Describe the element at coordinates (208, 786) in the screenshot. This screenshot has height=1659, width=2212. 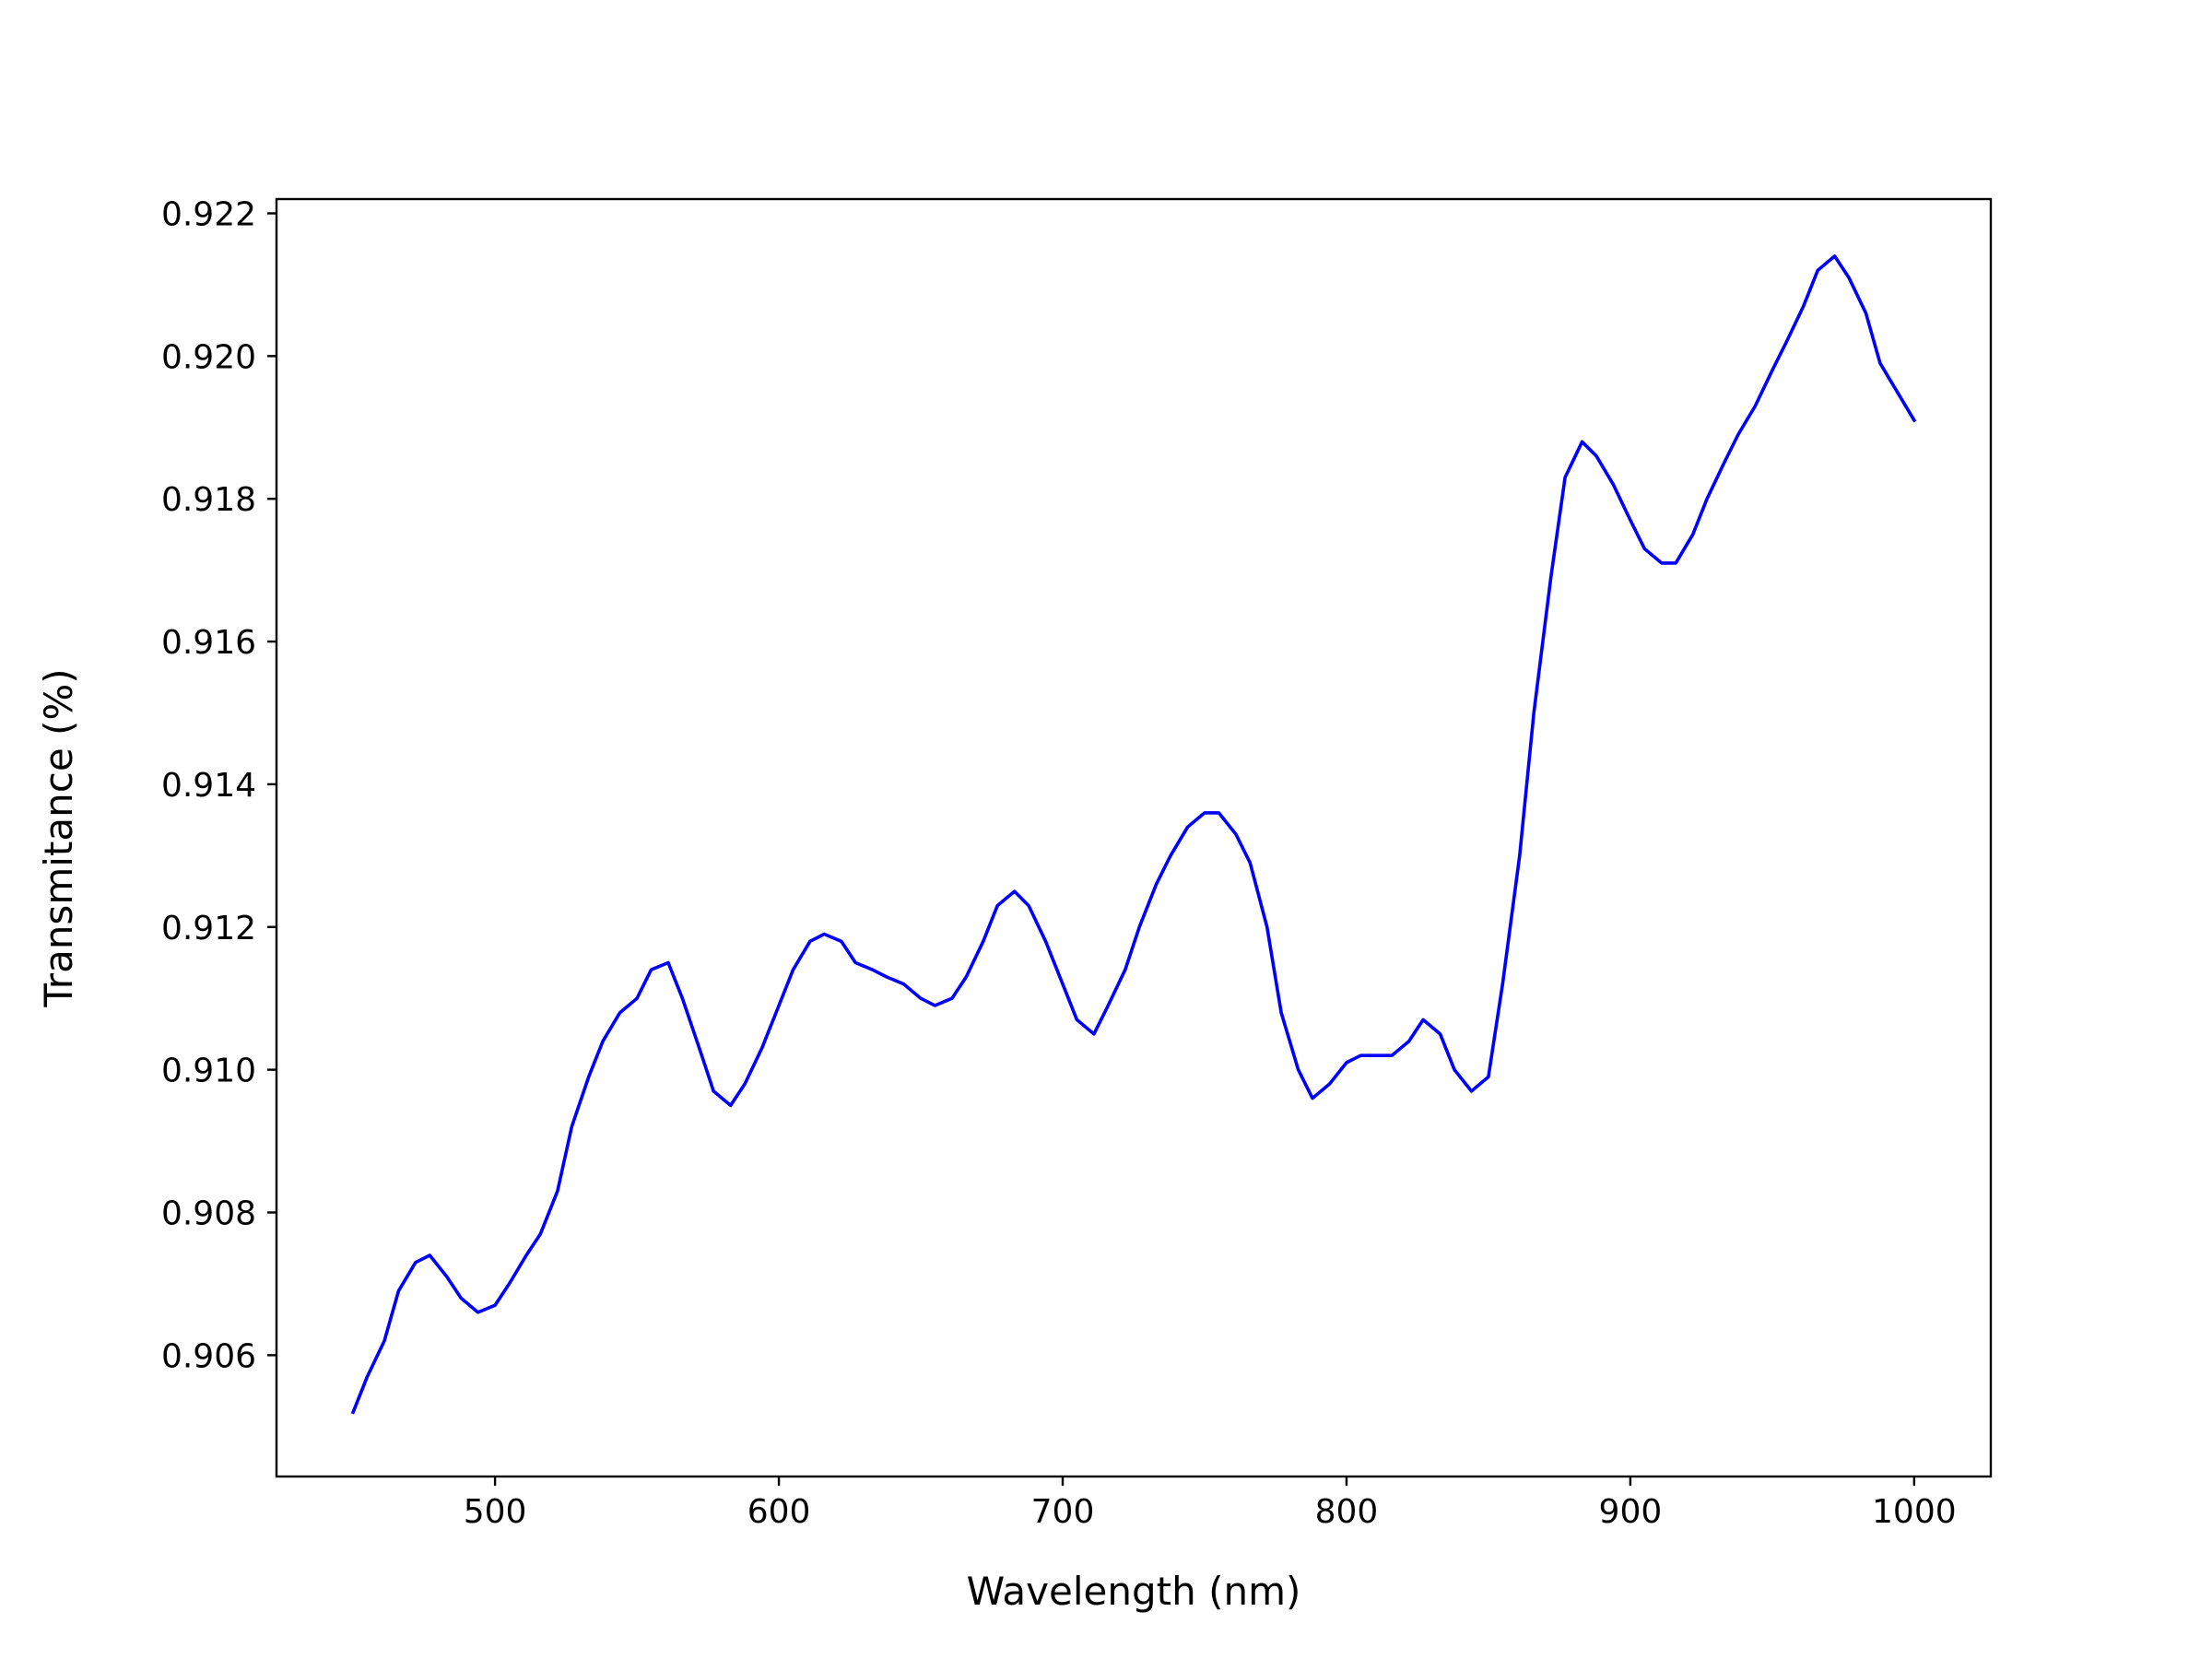
I see `y-tick-label: 0.914` at that location.